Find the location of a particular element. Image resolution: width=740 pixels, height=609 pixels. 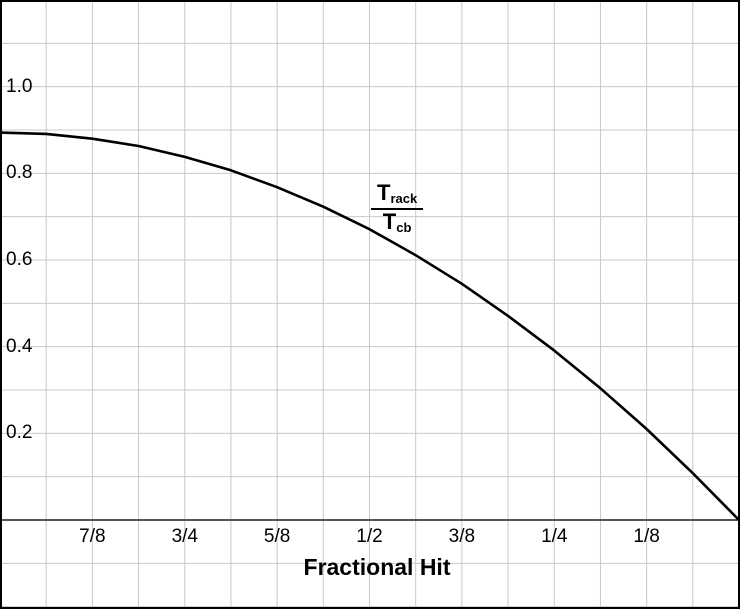

x-tick-label: 1/2 is located at coordinates (369, 536).